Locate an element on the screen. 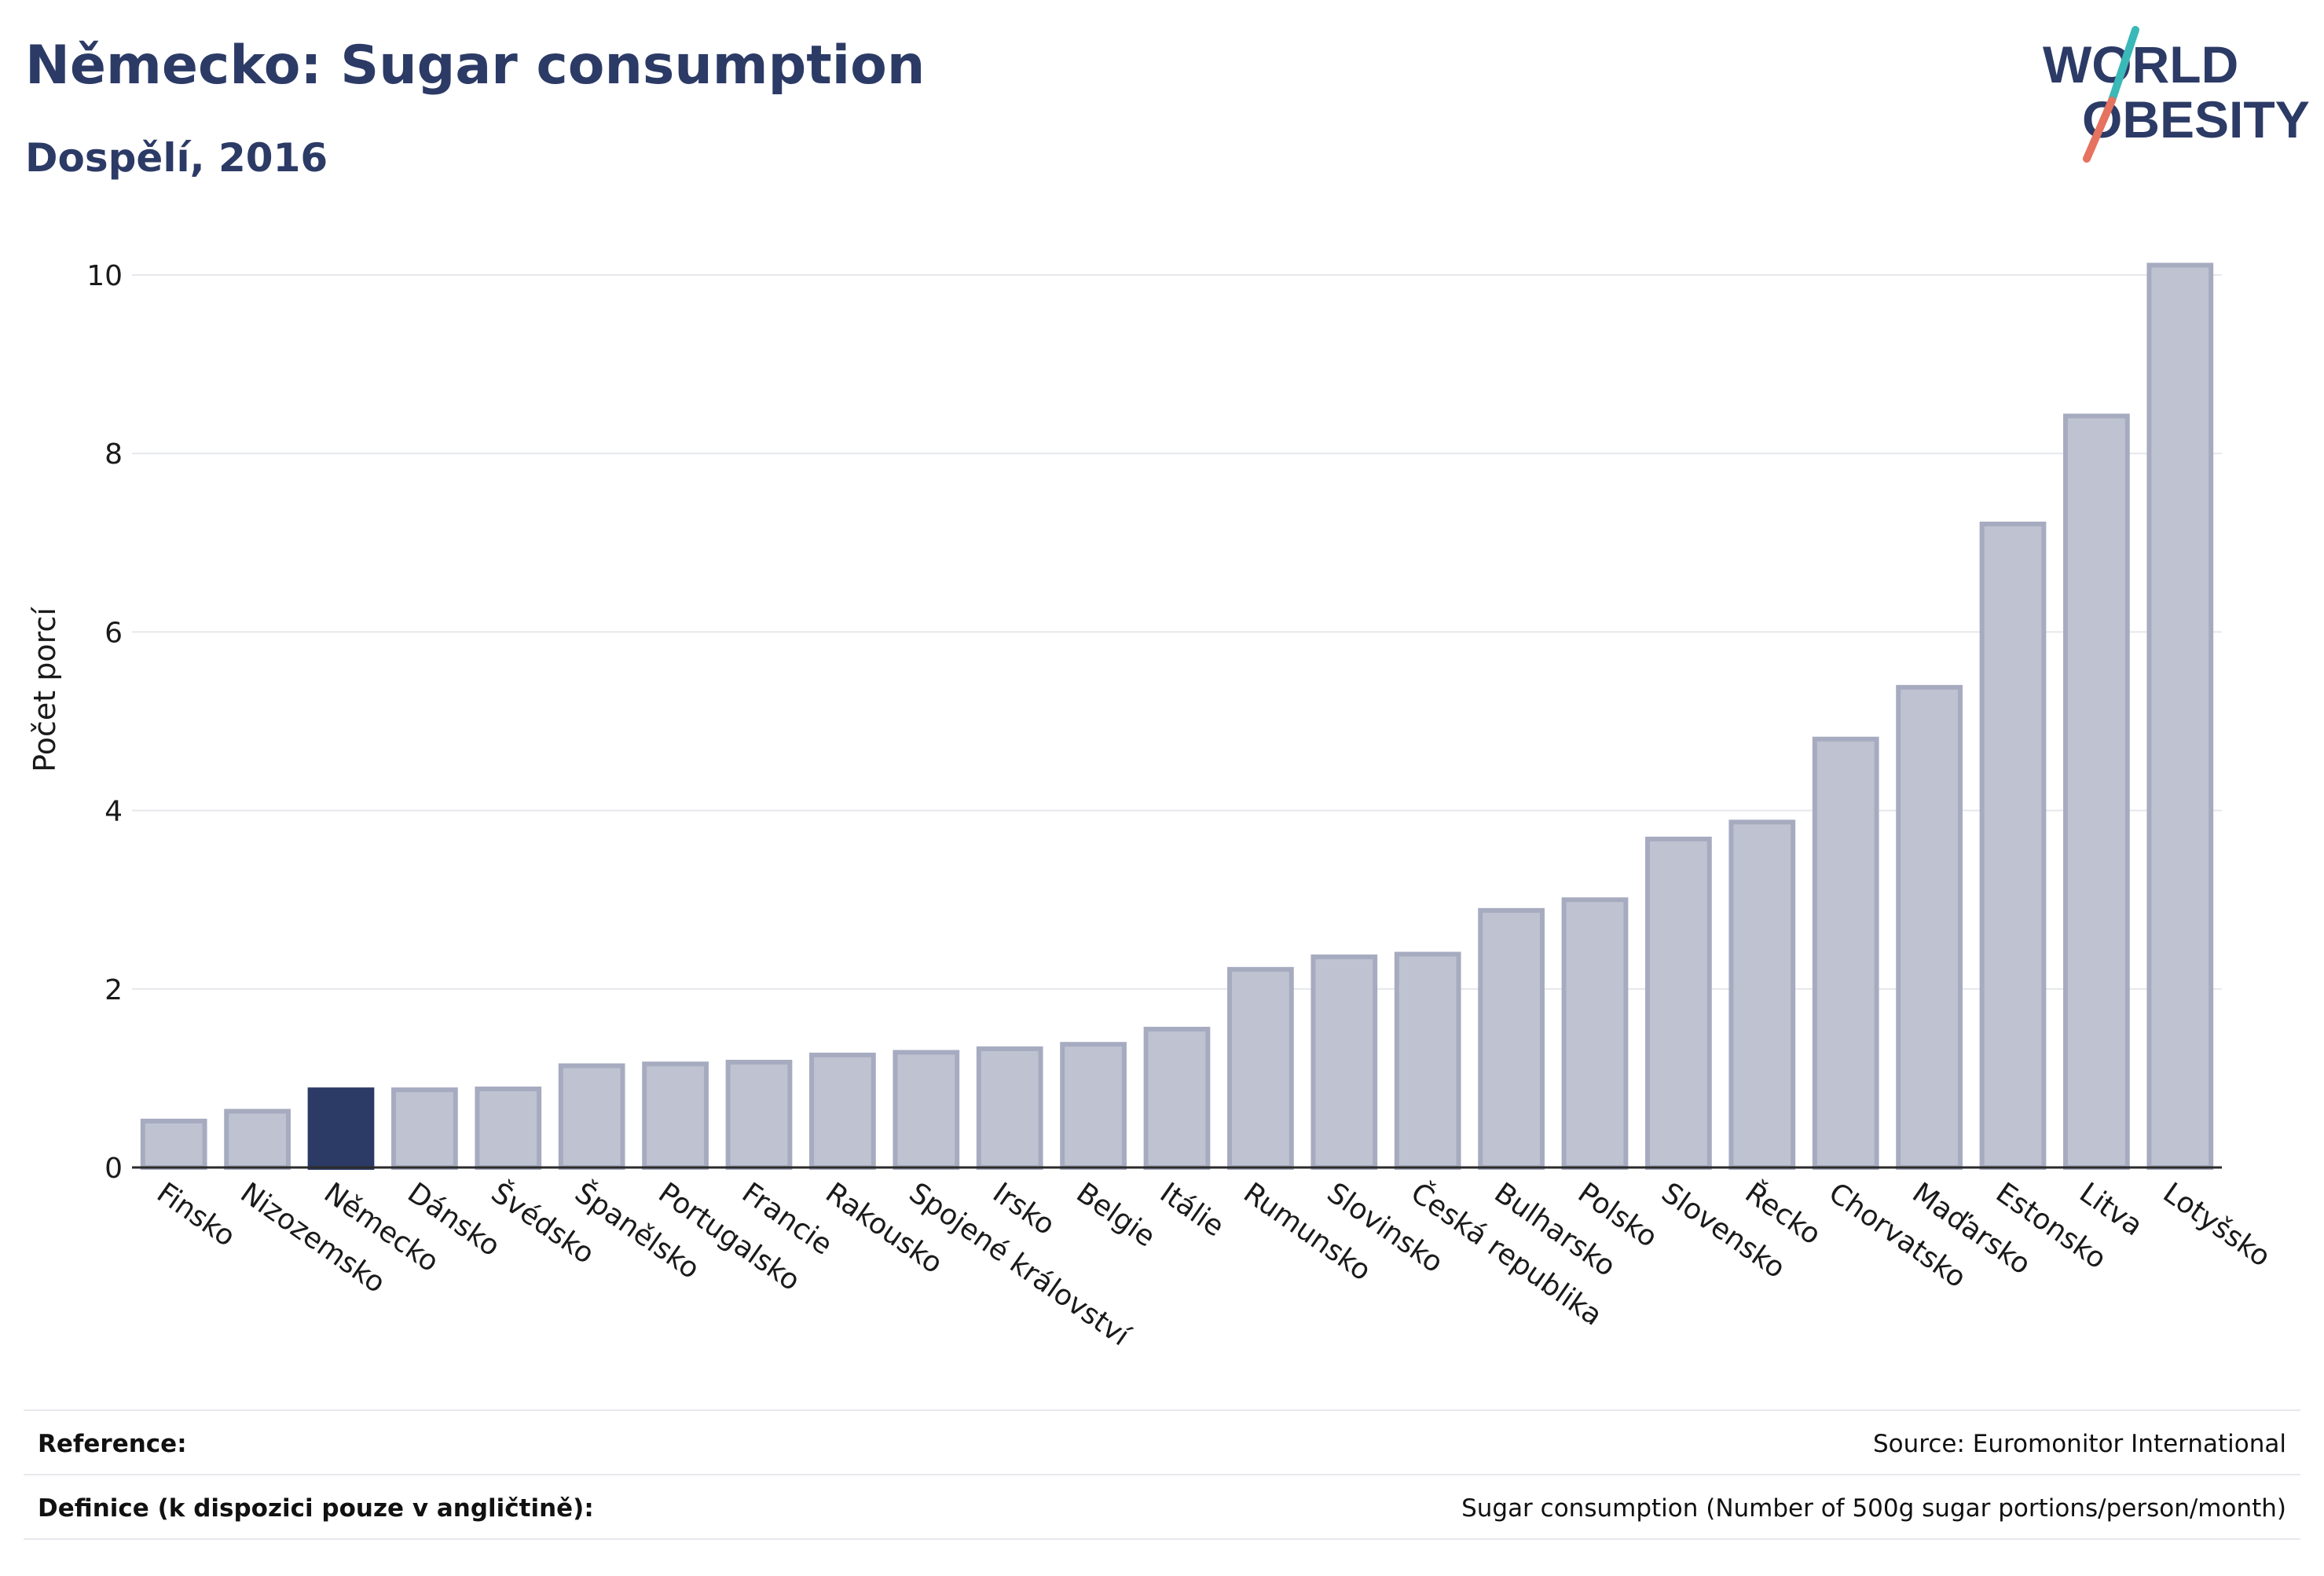  y-tick-label: 0 is located at coordinates (113, 1169).